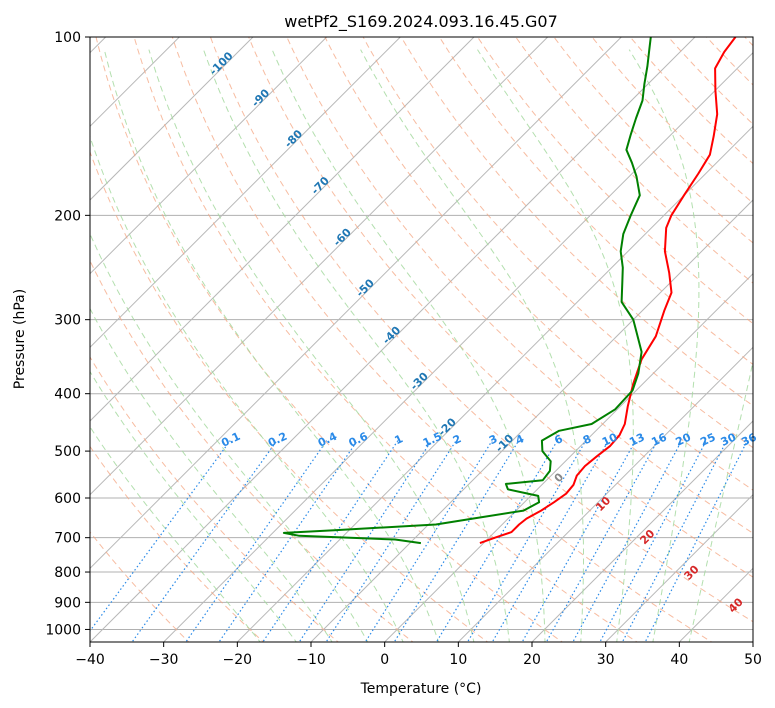 This screenshot has width=775, height=708. I want to click on y-tick-label: 1000, so click(63, 630).